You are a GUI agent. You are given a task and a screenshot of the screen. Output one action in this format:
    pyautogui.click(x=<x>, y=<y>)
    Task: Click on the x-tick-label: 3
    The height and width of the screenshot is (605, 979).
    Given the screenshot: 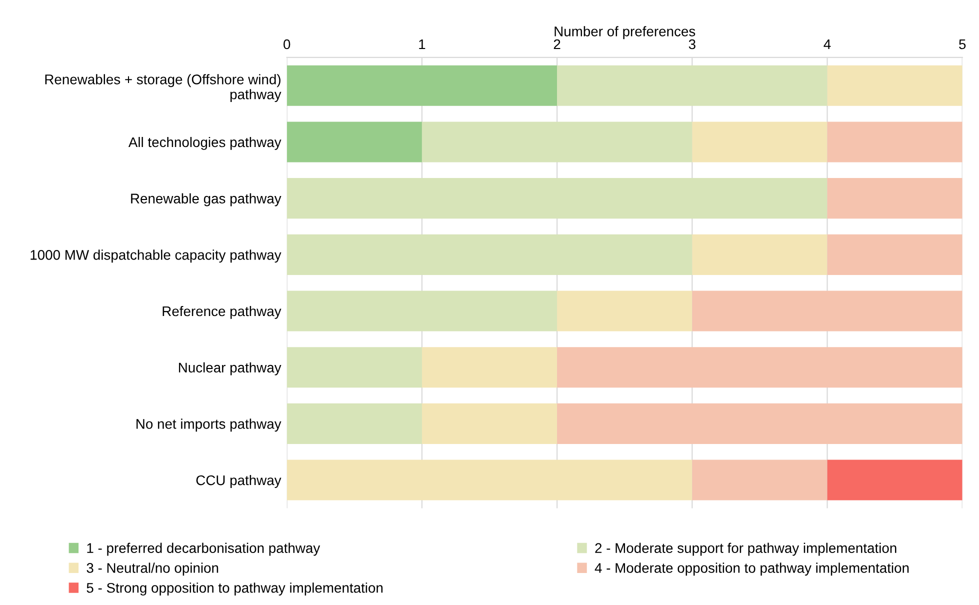 What is the action you would take?
    pyautogui.click(x=692, y=44)
    